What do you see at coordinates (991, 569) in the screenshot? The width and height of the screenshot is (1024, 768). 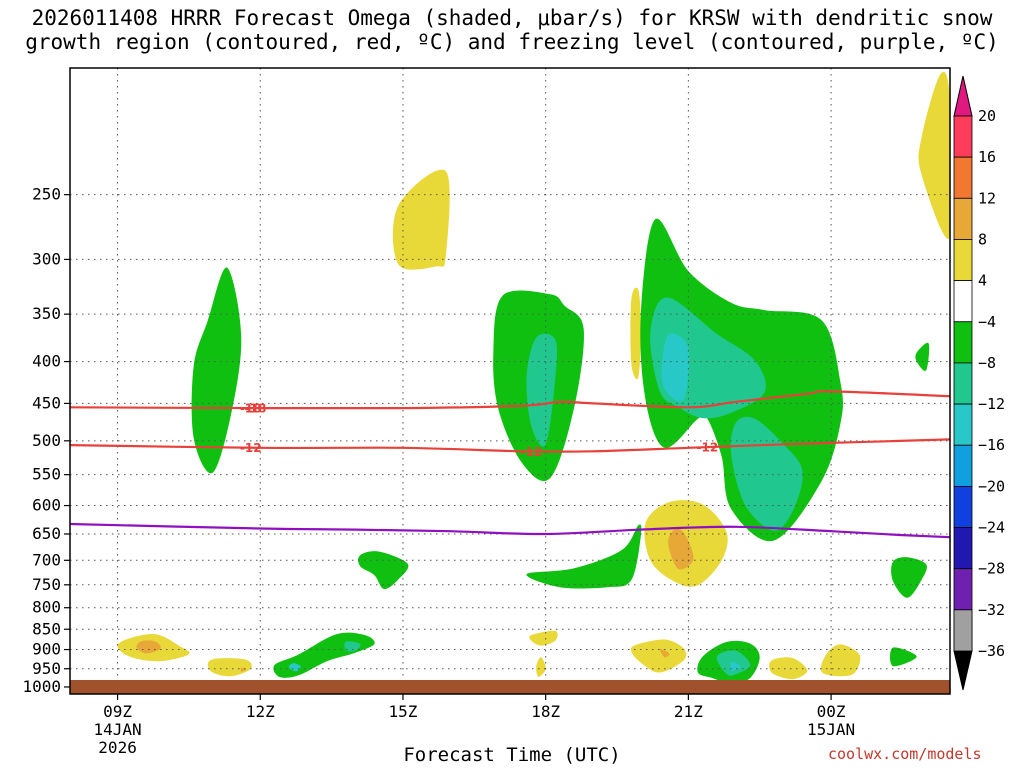 I see `colorbar-label: −28` at bounding box center [991, 569].